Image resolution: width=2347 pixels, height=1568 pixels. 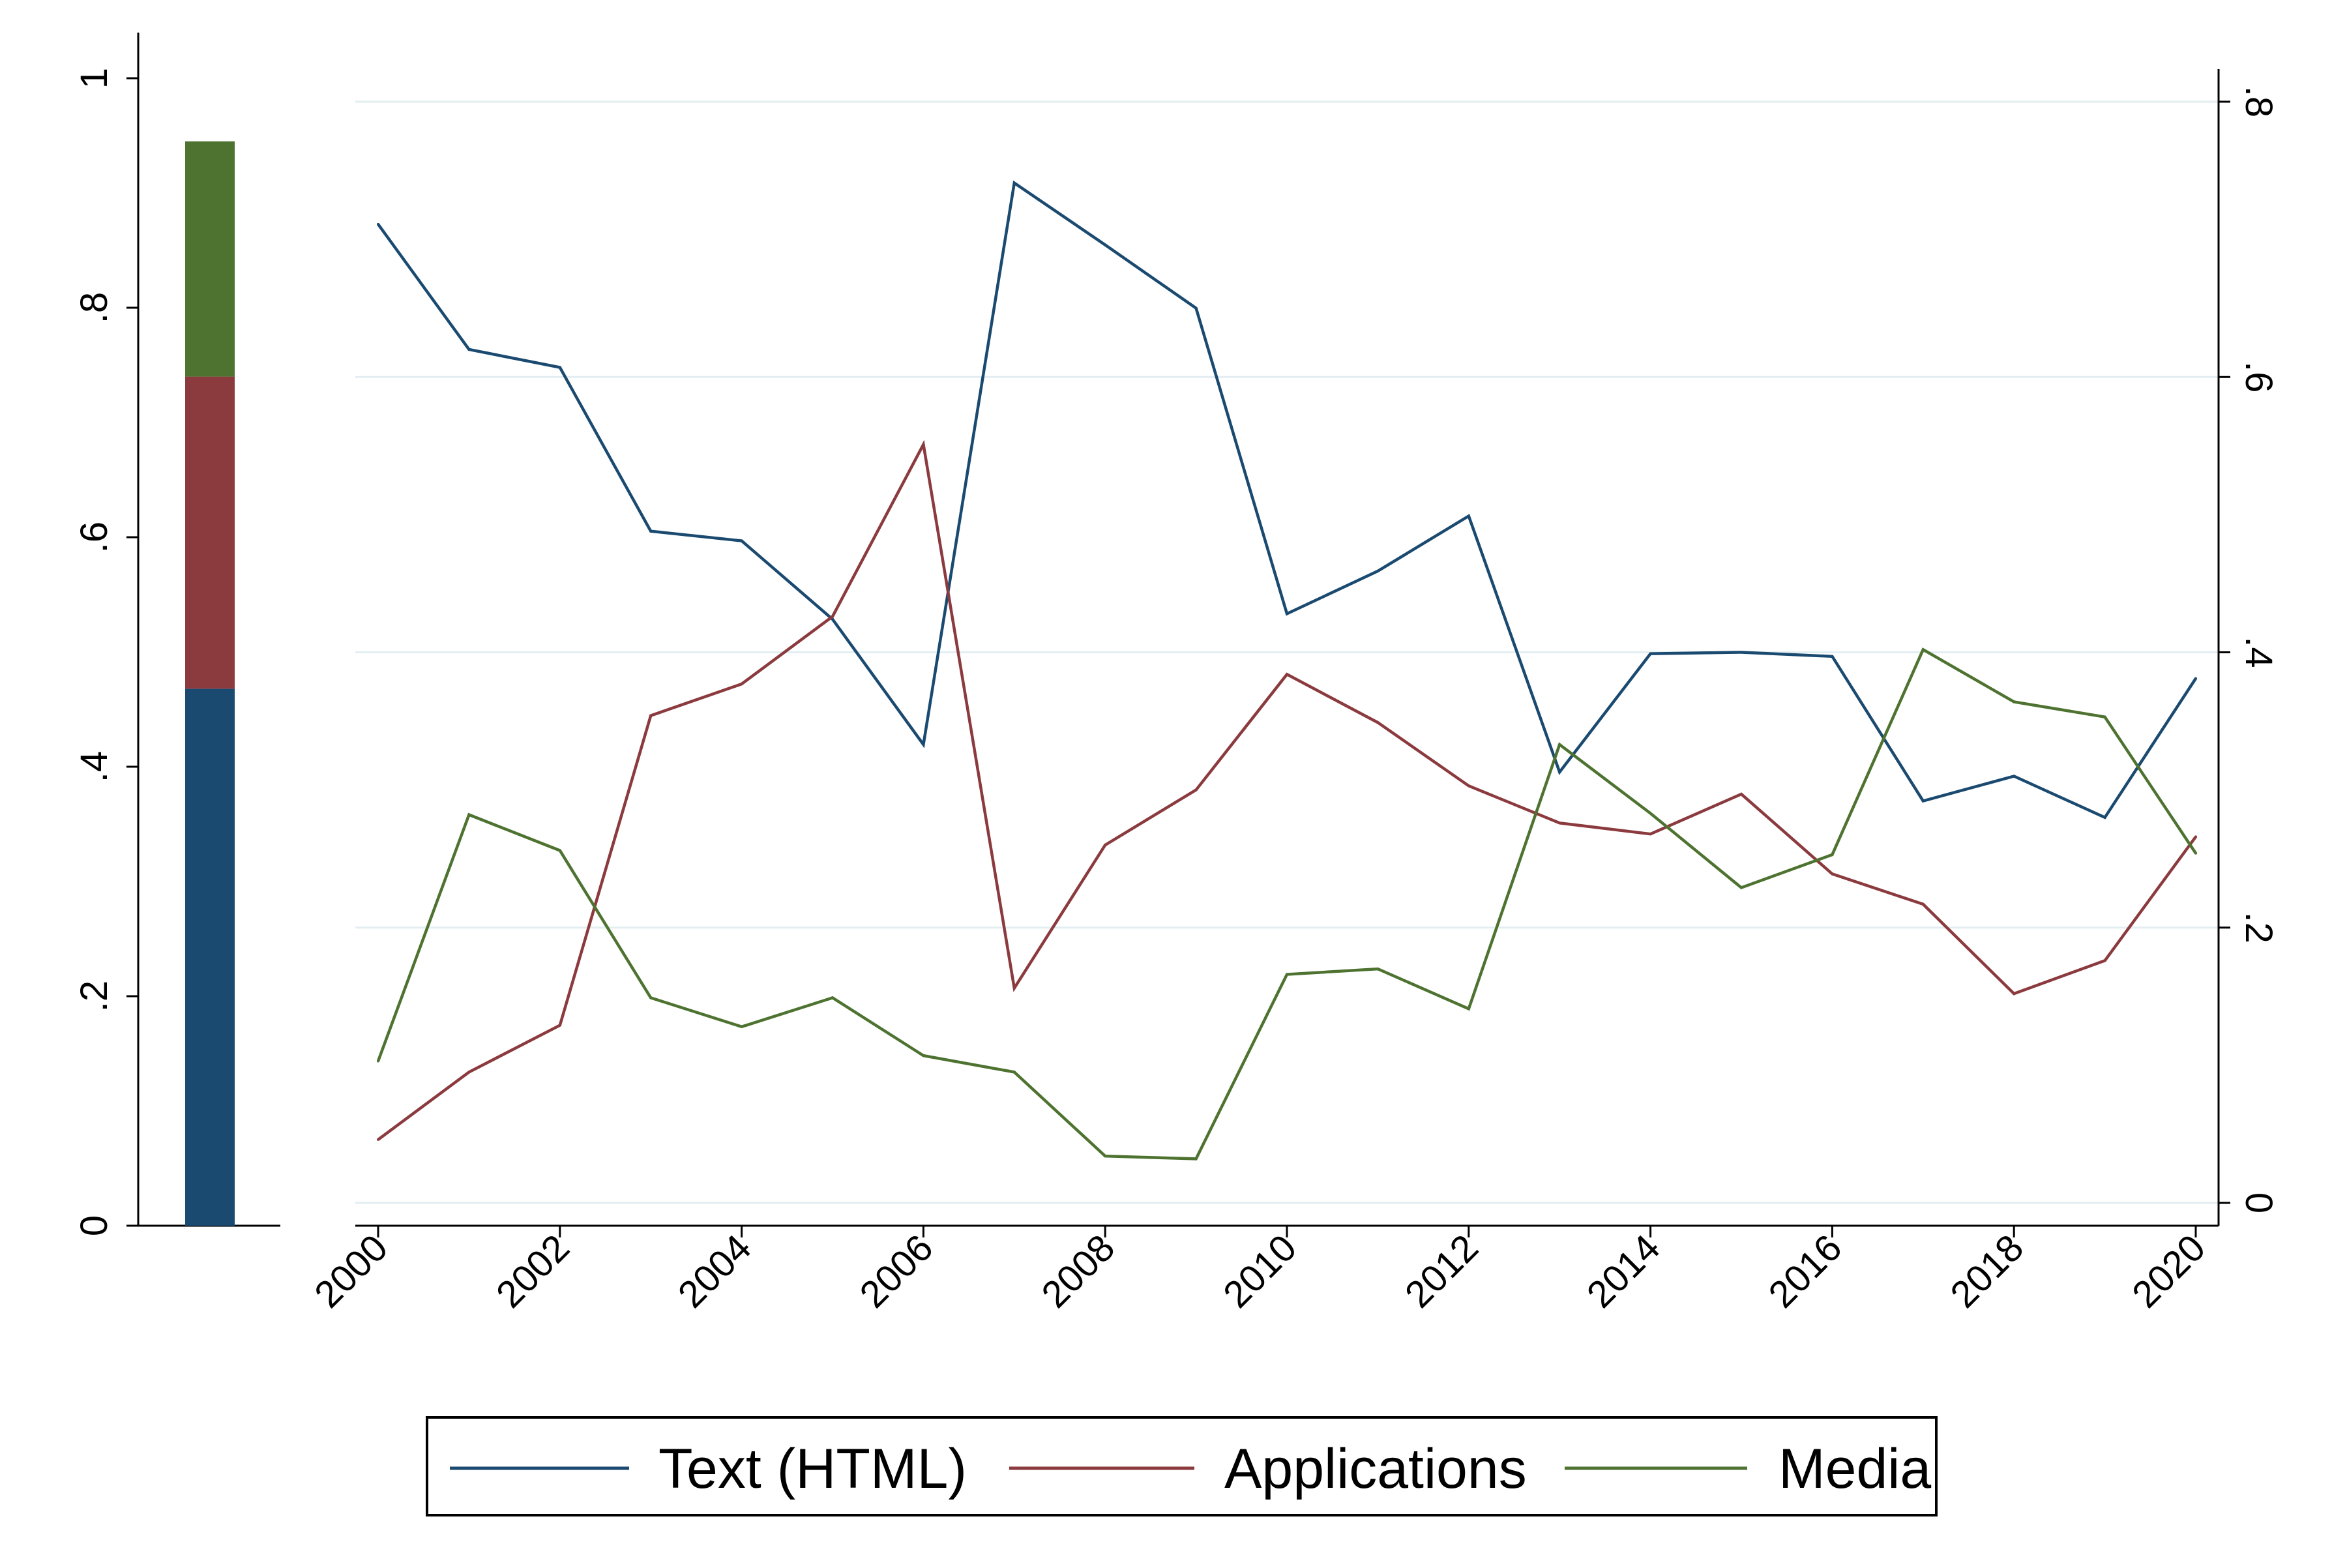 What do you see at coordinates (1805, 1271) in the screenshot?
I see `x-tick-label: 2016` at bounding box center [1805, 1271].